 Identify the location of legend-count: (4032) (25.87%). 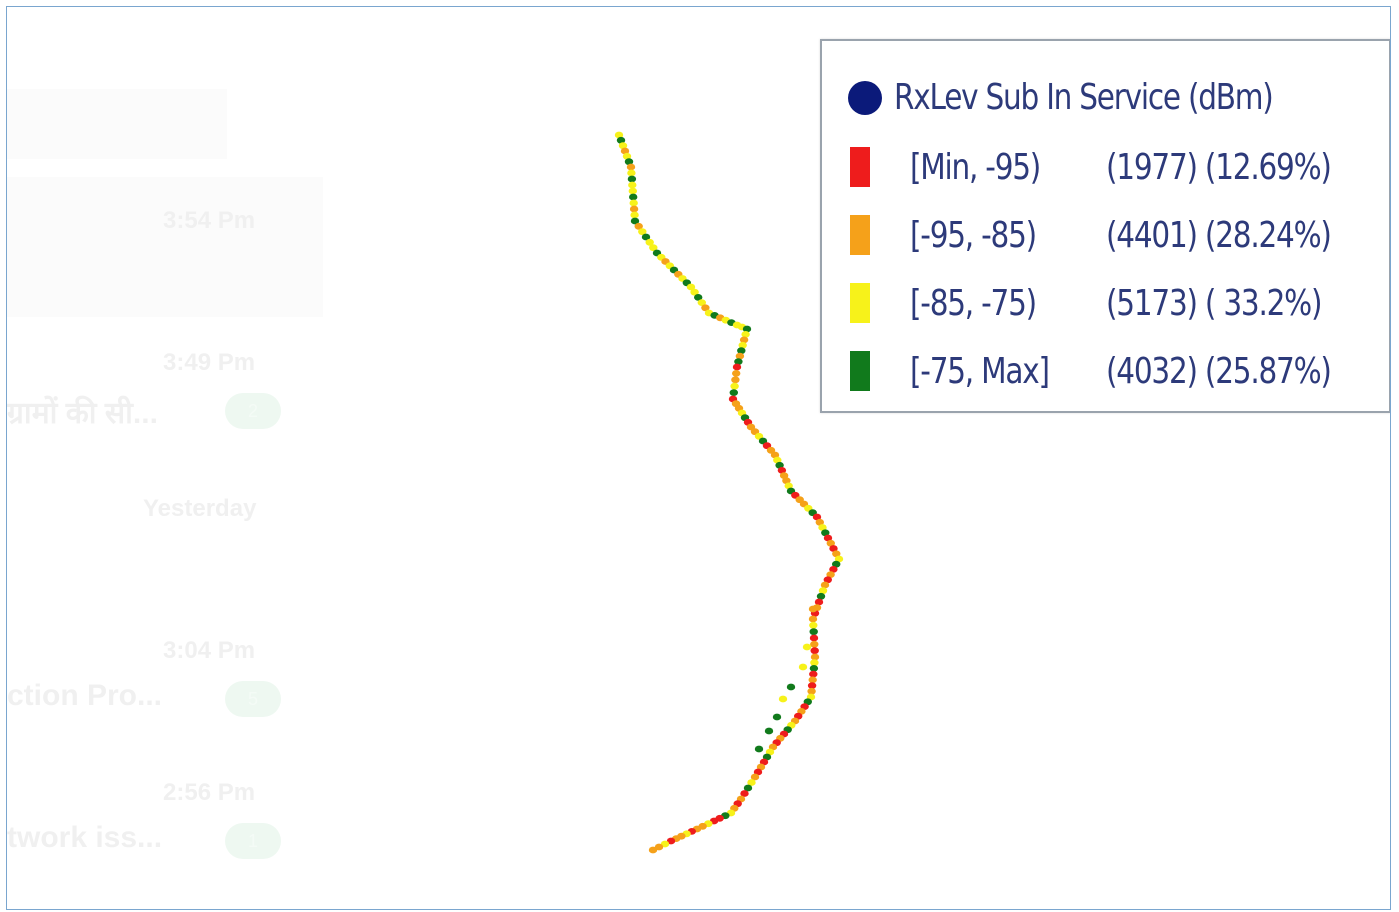
(1219, 371).